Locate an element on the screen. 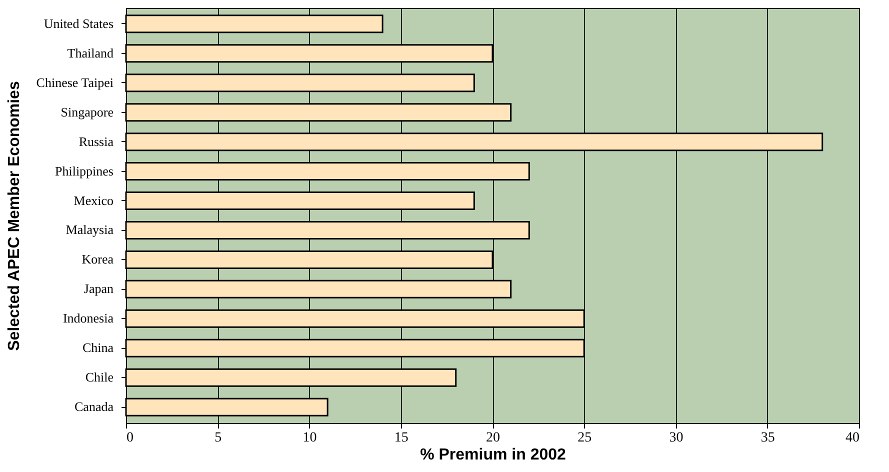  x-tick-label: 0 is located at coordinates (130, 438).